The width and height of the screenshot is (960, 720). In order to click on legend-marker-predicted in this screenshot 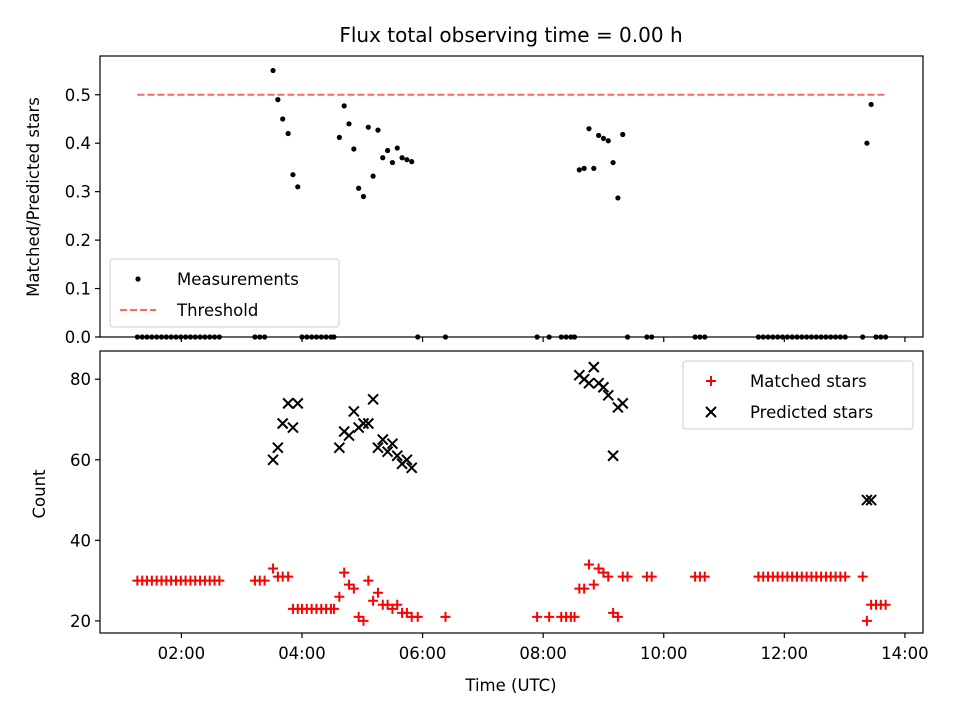, I will do `click(711, 412)`.